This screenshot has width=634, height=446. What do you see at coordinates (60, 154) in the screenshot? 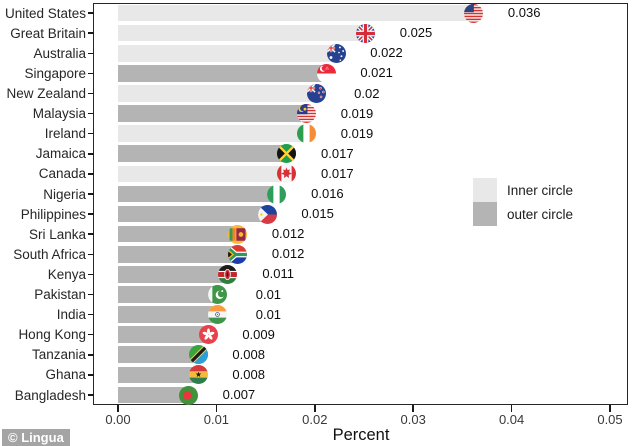
I see `country-label: Jamaica` at bounding box center [60, 154].